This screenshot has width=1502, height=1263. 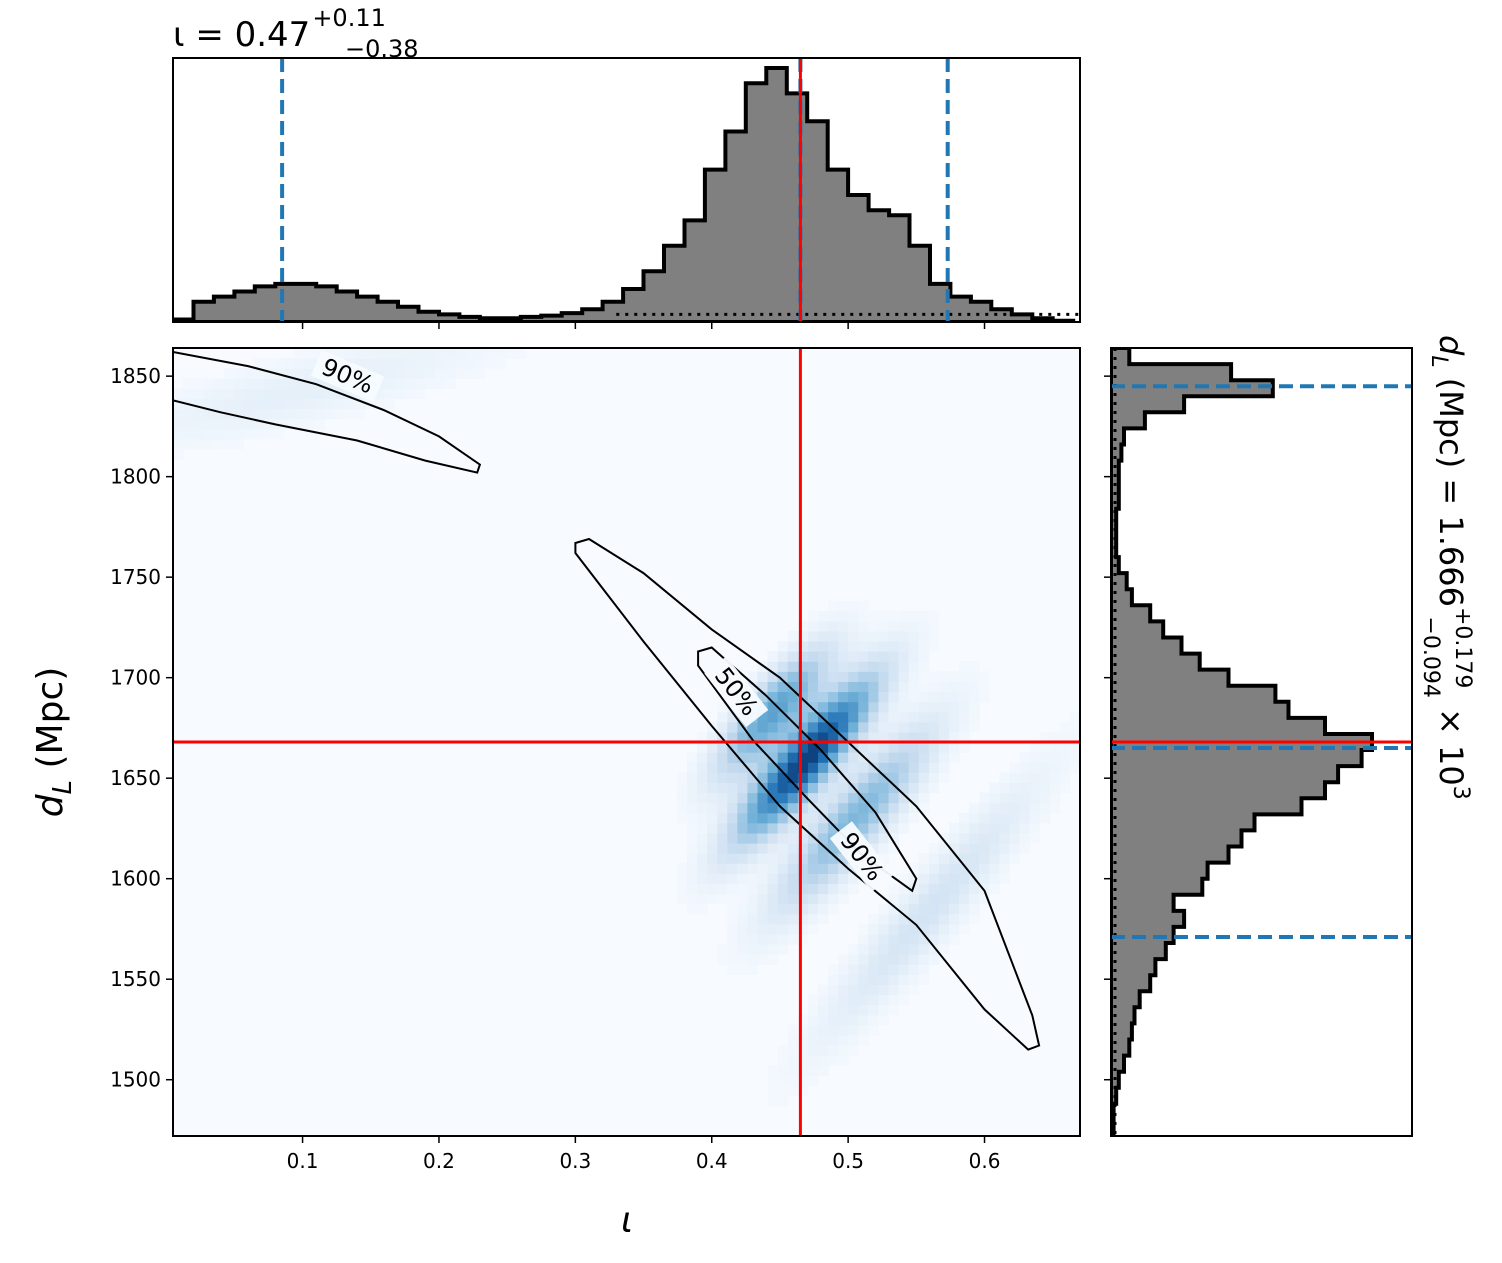 What do you see at coordinates (382, 49) in the screenshot?
I see `marginal-x-title-minus: −0.38` at bounding box center [382, 49].